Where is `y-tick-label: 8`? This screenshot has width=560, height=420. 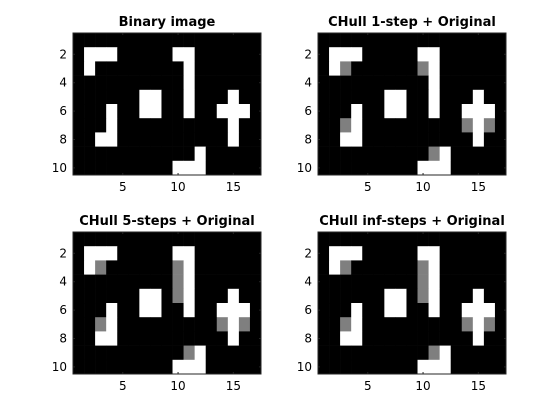 y-tick-label: 8 is located at coordinates (308, 140).